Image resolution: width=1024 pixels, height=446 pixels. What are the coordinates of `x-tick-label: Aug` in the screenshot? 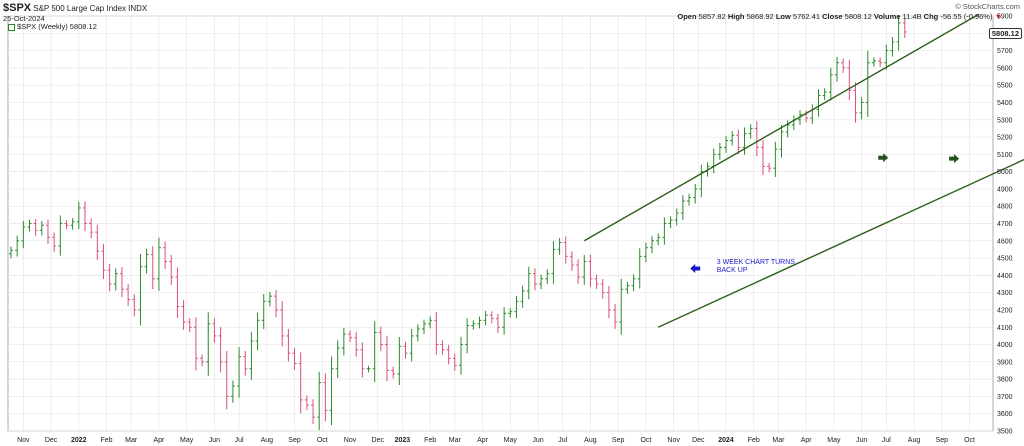 It's located at (914, 440).